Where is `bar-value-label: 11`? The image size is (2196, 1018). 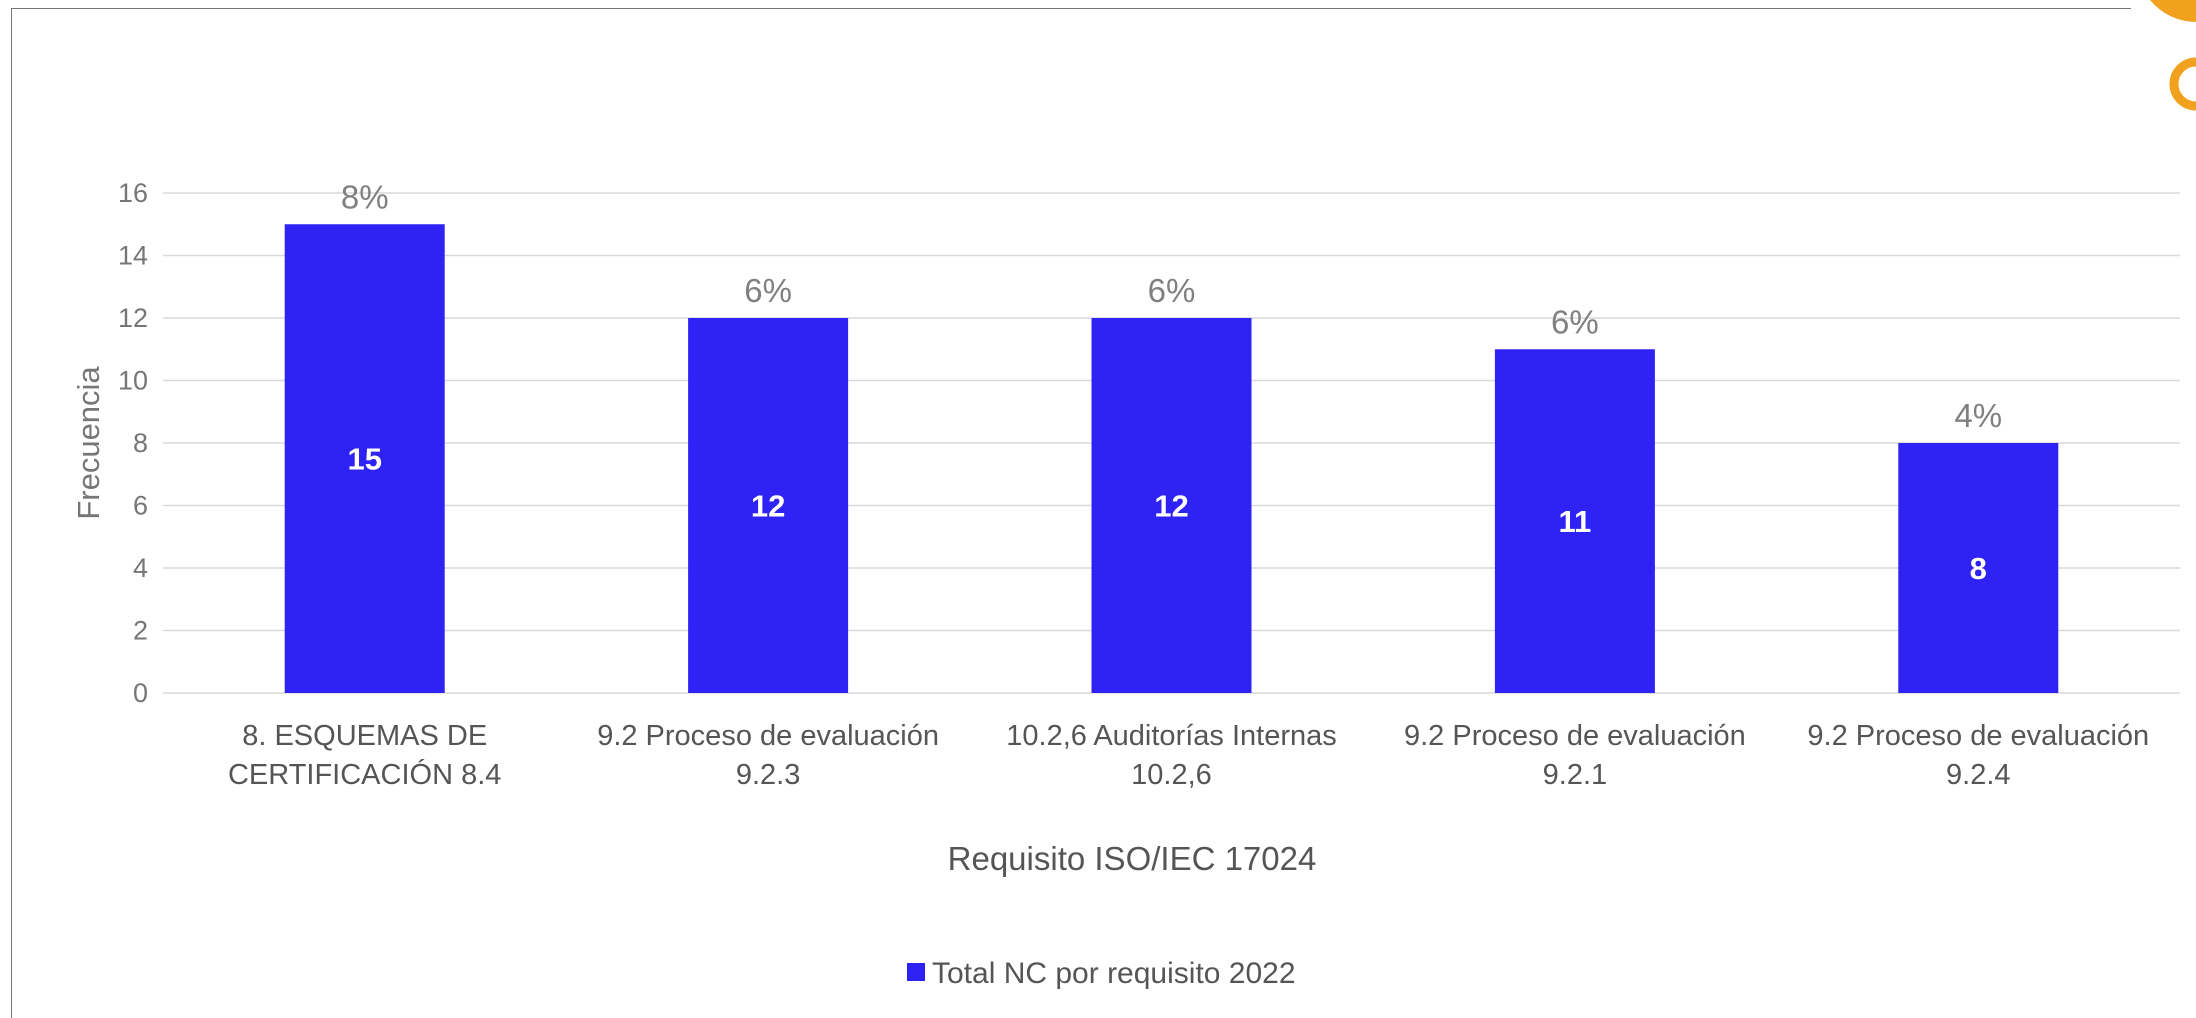
bar-value-label: 11 is located at coordinates (1575, 521).